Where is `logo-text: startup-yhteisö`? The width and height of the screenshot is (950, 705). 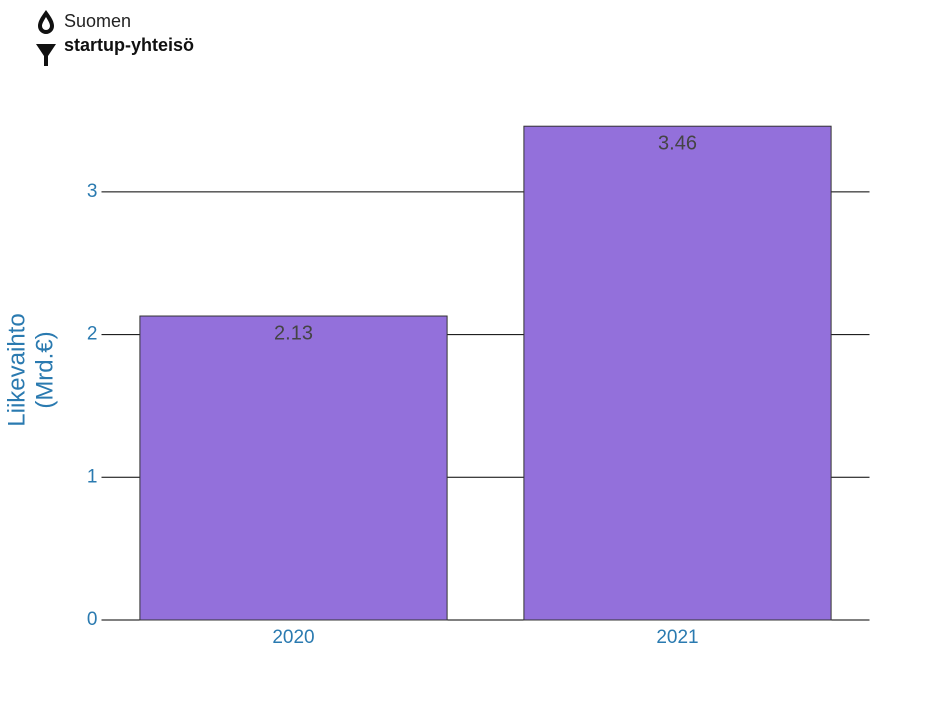 logo-text: startup-yhteisö is located at coordinates (129, 45).